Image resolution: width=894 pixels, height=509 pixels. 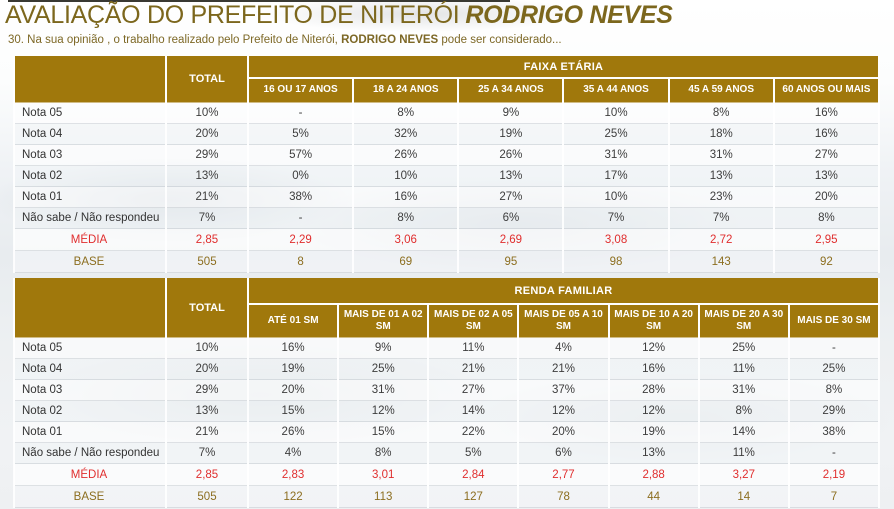 What do you see at coordinates (563, 390) in the screenshot?
I see `table-data-value: 37%` at bounding box center [563, 390].